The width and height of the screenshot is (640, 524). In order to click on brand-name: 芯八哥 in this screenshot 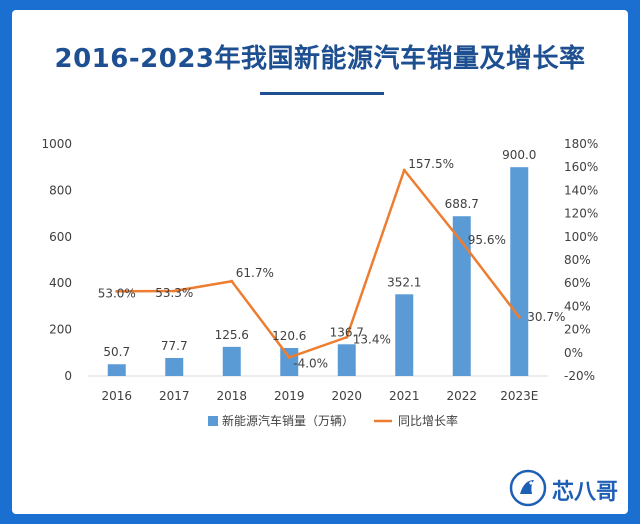, I will do `click(585, 492)`.